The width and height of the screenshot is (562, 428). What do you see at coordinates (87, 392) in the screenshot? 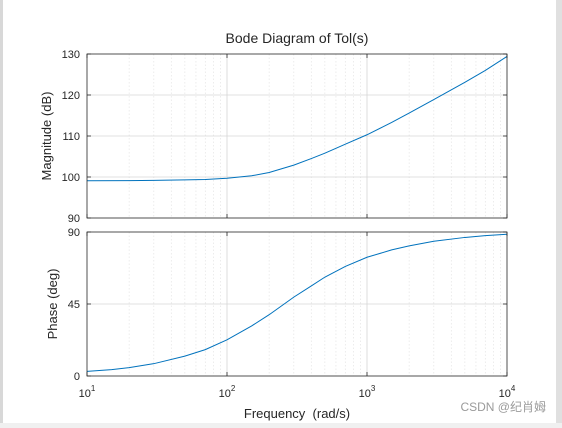
I see `x-tick-label: 10¹` at bounding box center [87, 392].